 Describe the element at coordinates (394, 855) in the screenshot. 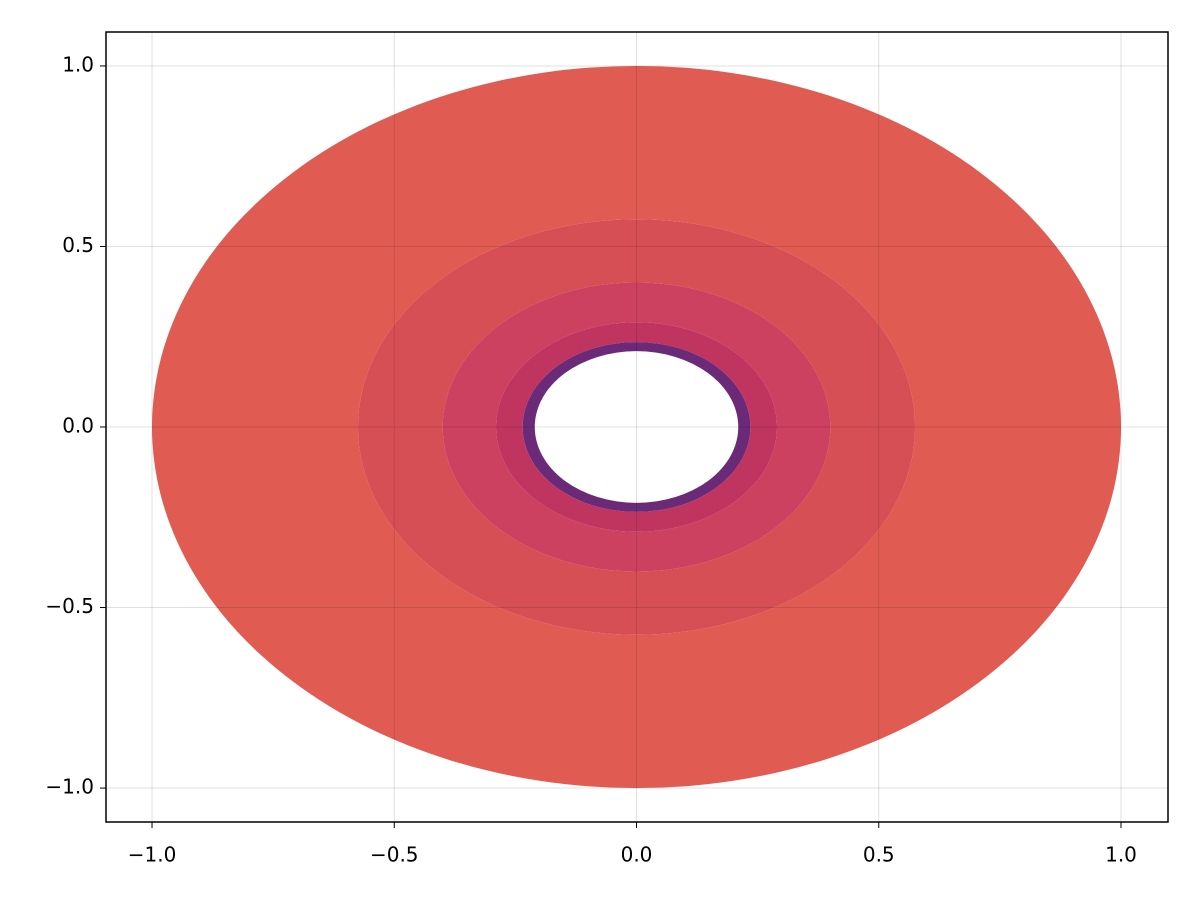

I see `x-tick-label: −0.5` at that location.